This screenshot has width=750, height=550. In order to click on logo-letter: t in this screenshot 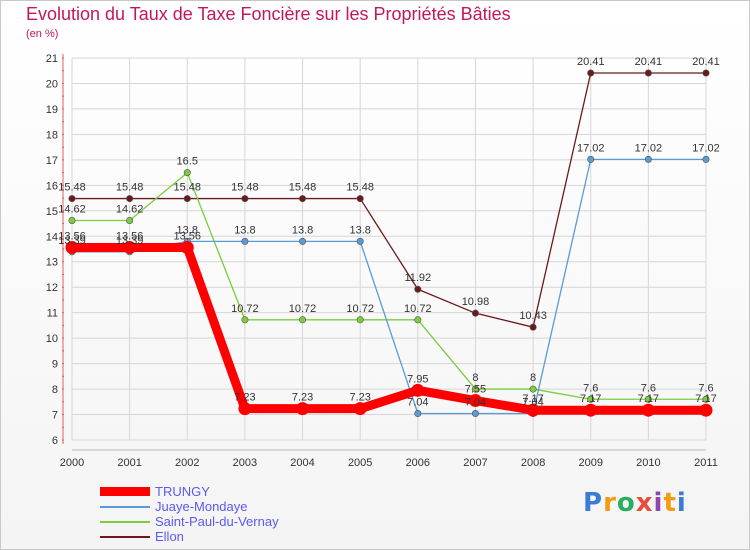, I will do `click(670, 503)`.